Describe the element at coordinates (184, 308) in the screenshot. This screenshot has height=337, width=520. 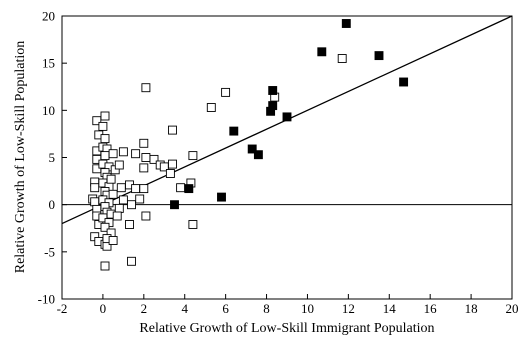
I see `x-tick-label: 4` at that location.